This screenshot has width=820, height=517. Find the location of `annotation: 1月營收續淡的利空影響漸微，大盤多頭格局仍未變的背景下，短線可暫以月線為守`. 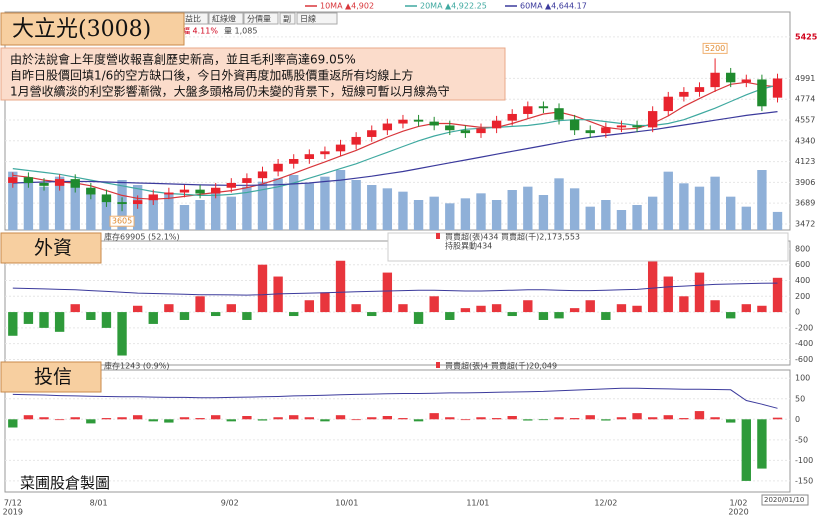

annotation: 1月營收續淡的利空影響漸微，大盤多頭格局仍未變的背景下，短線可暫以月線為守 is located at coordinates (230, 91).